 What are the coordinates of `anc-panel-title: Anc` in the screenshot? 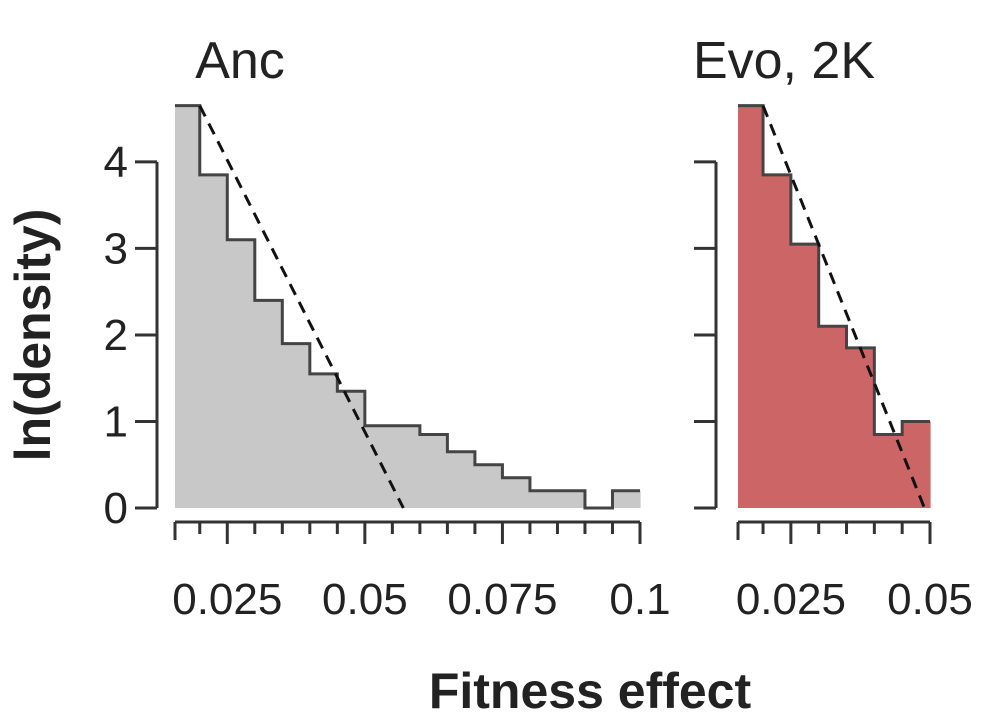 It's located at (240, 61).